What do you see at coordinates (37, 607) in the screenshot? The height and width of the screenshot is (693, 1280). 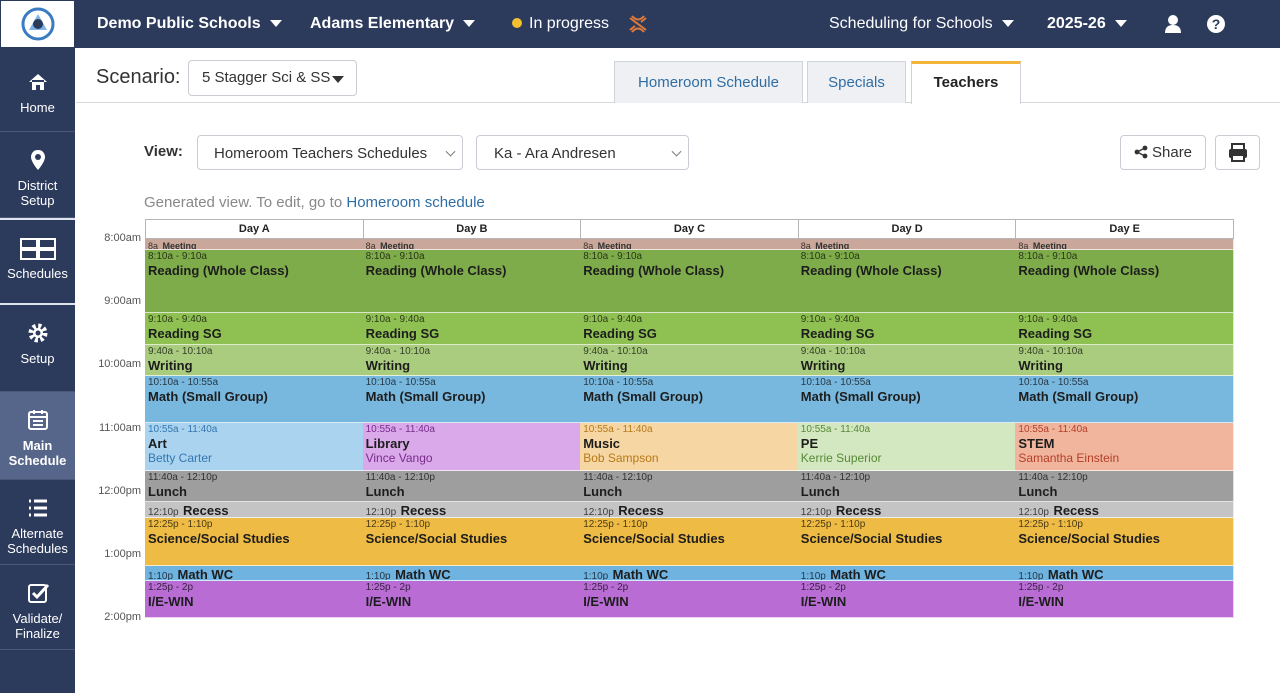 I see `nav-item: Validate/ Finalize` at bounding box center [37, 607].